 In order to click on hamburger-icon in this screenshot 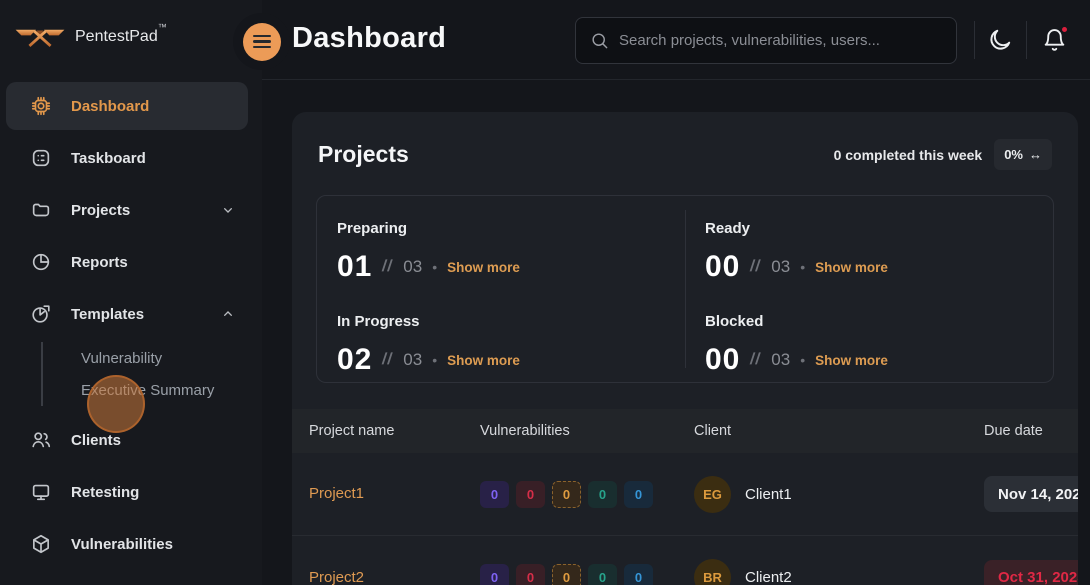, I will do `click(261, 42)`.